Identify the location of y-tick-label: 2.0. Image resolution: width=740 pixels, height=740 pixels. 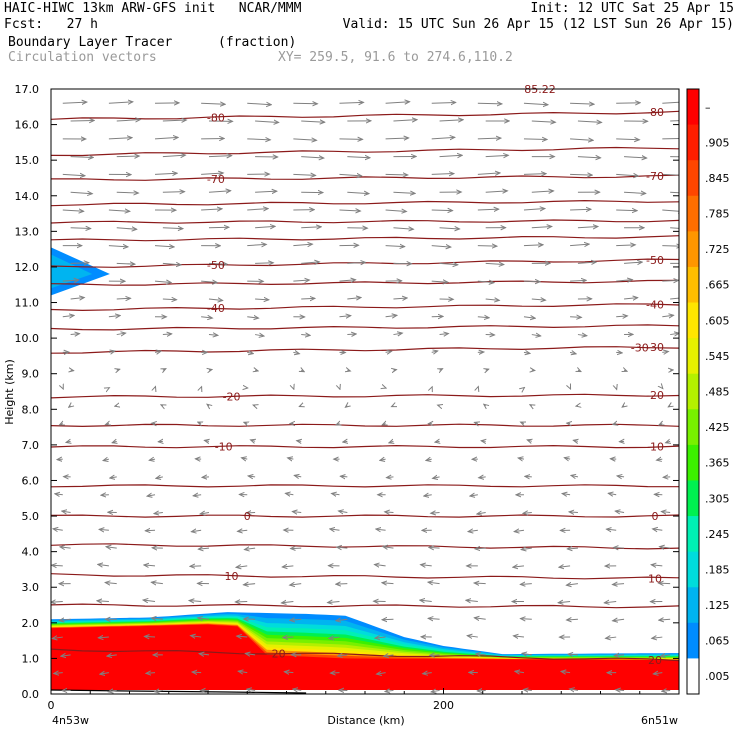
(31, 623).